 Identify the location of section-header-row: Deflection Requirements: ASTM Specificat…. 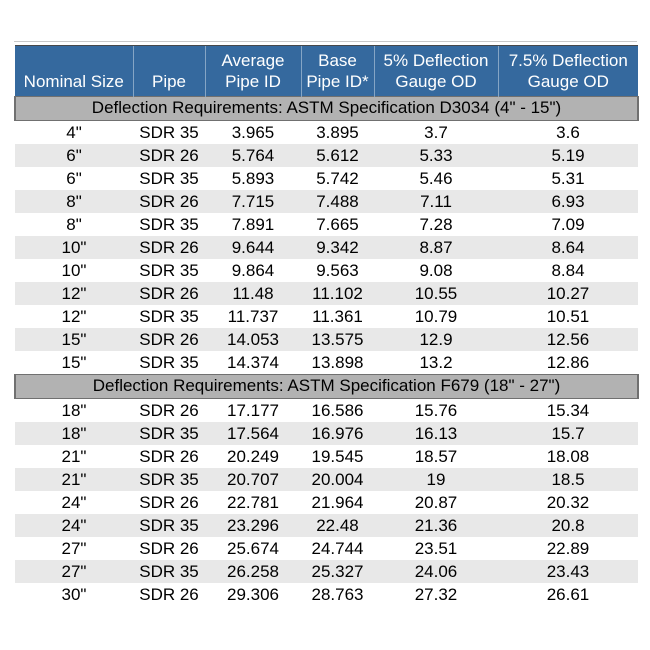
(326, 108).